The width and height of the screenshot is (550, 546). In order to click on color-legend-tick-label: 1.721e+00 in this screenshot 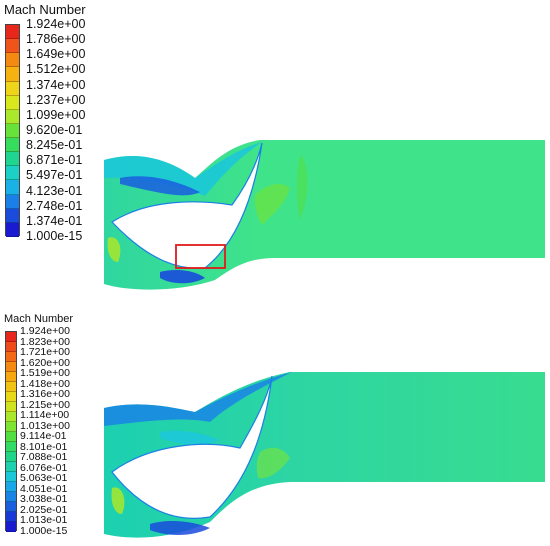, I will do `click(45, 352)`.